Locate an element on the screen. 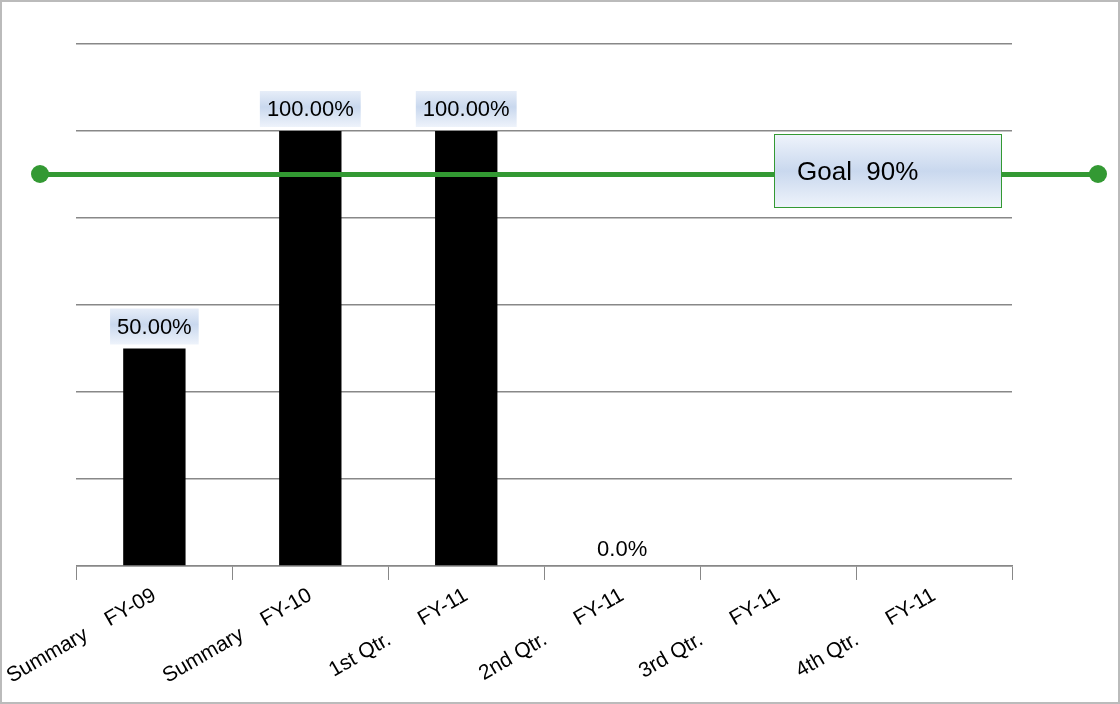 This screenshot has width=1120, height=704. callout-box: Goal 90% is located at coordinates (888, 171).